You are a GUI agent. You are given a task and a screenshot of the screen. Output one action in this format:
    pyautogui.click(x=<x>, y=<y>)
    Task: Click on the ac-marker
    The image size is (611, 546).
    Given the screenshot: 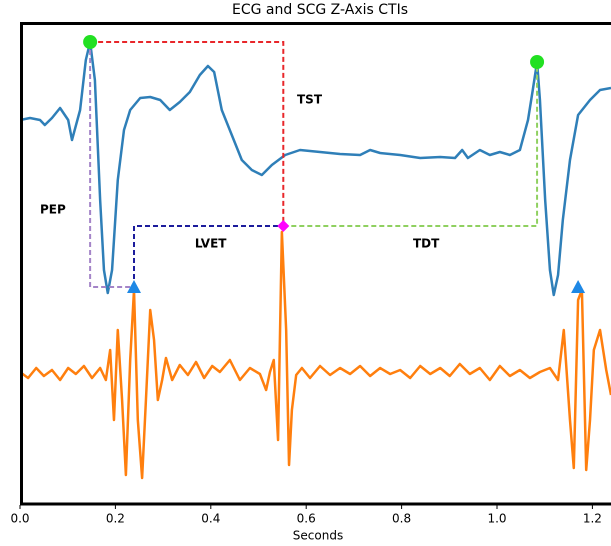 What is the action you would take?
    pyautogui.click(x=283, y=226)
    